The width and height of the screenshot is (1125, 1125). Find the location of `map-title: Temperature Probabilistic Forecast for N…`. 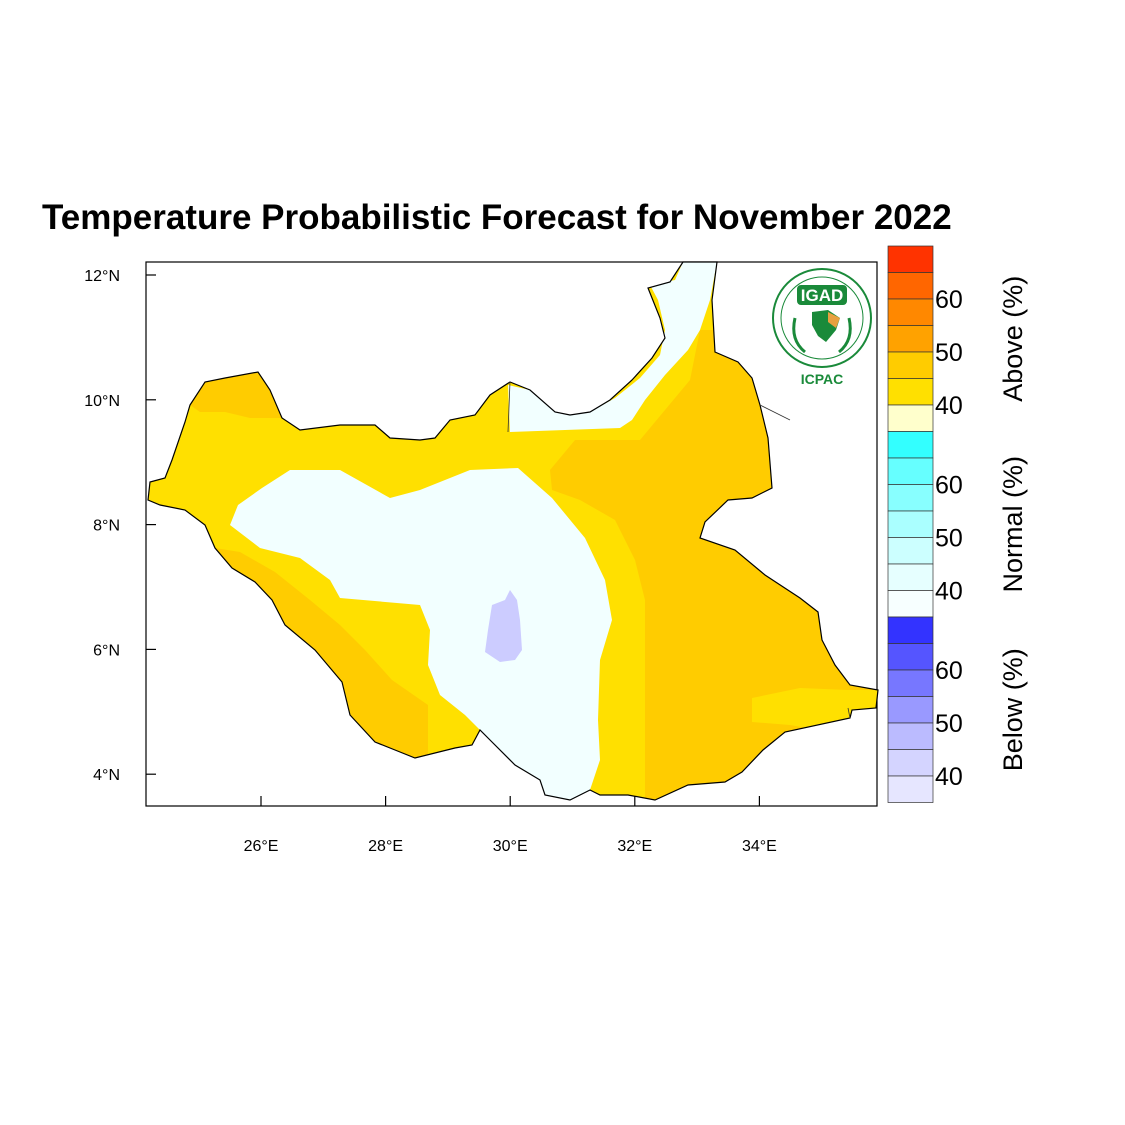

map-title: Temperature Probabilistic Forecast for N… is located at coordinates (497, 217).